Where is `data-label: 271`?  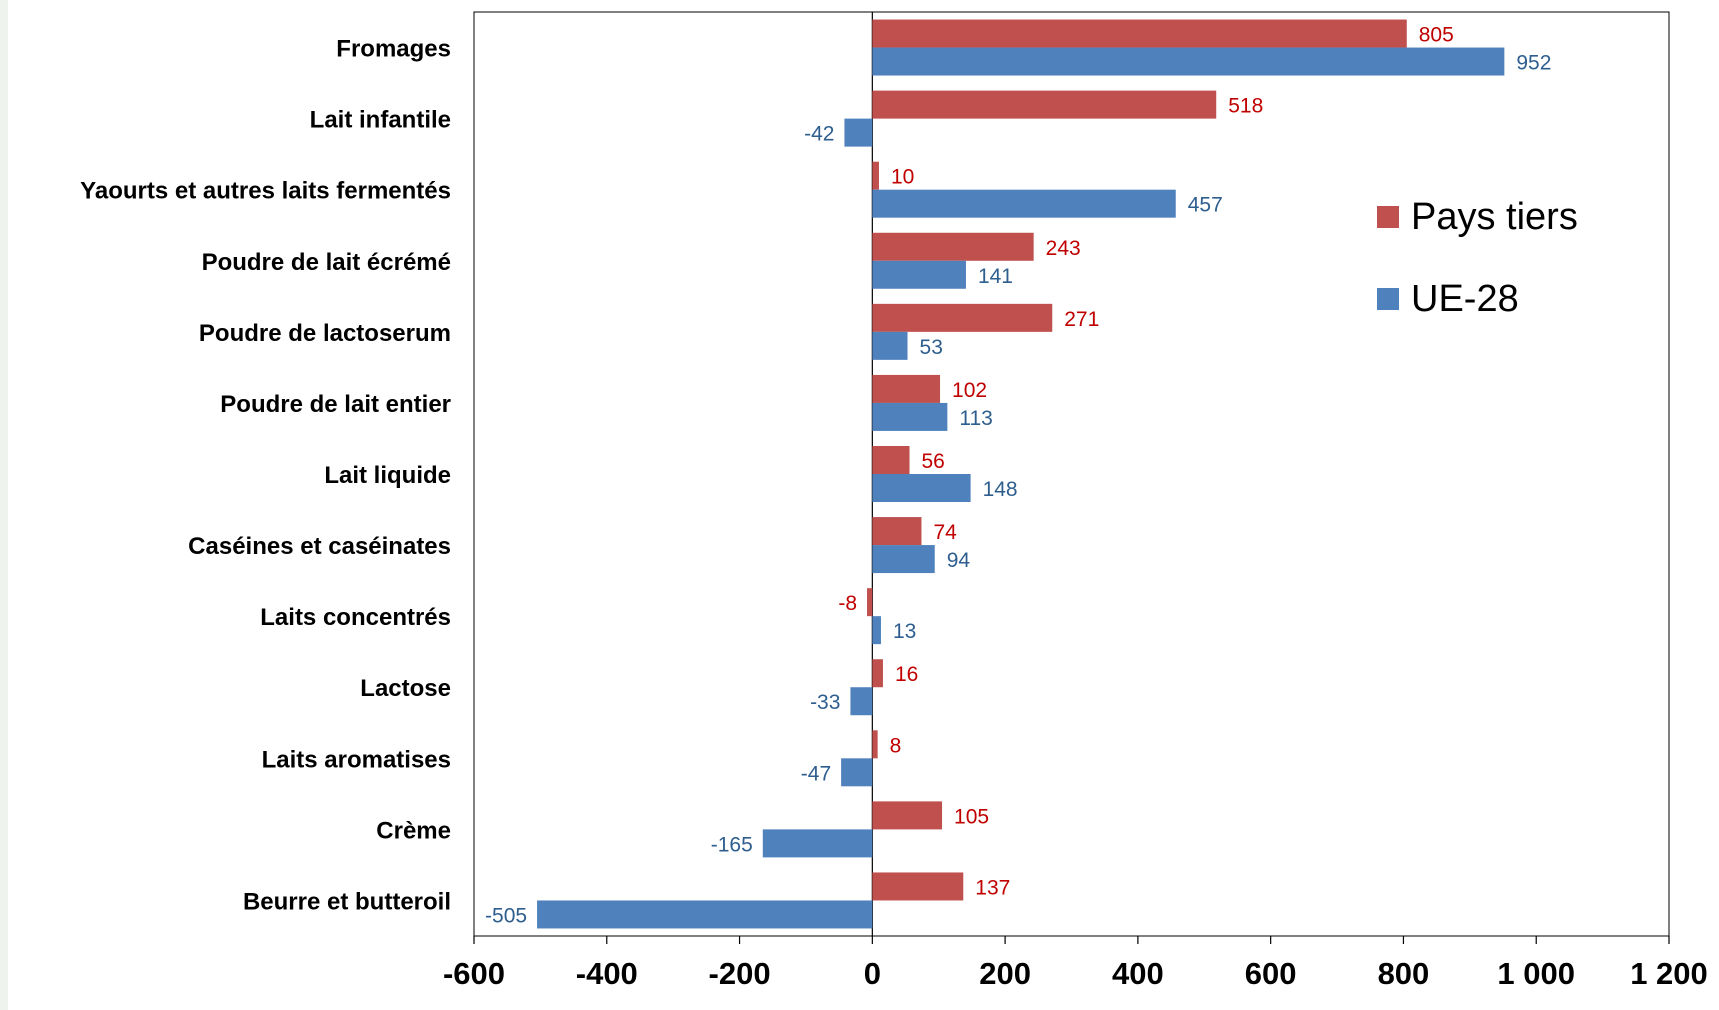
data-label: 271 is located at coordinates (1081, 319).